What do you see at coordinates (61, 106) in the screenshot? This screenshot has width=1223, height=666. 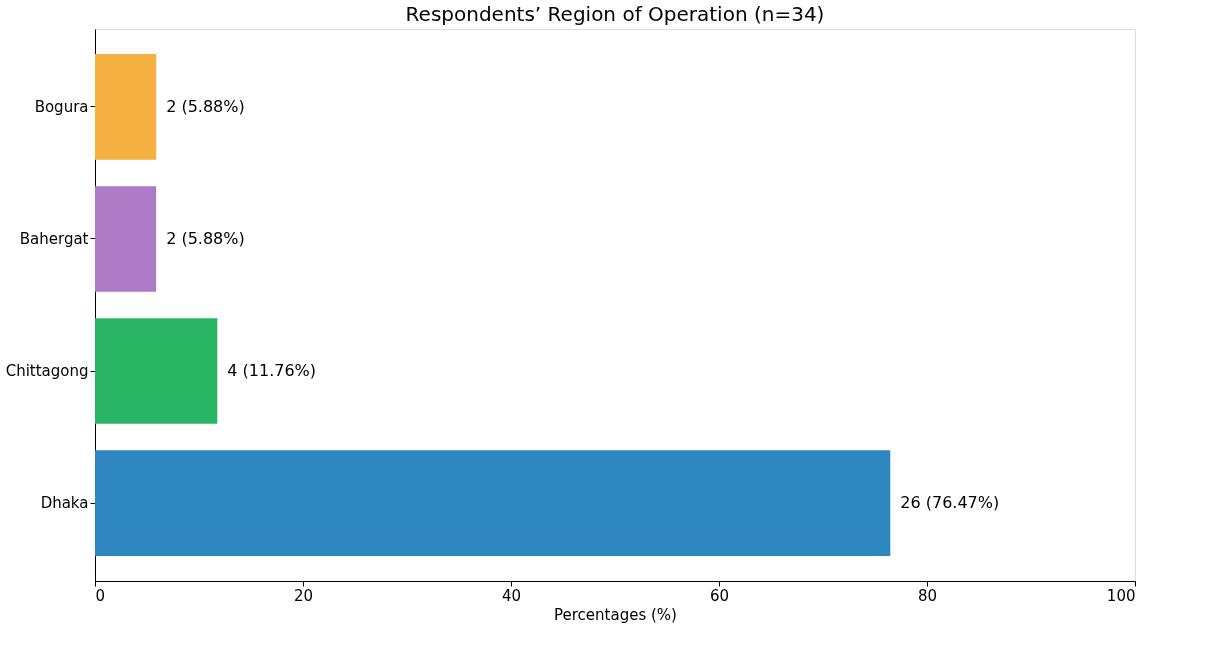 I see `y-tick-label: Bogura` at bounding box center [61, 106].